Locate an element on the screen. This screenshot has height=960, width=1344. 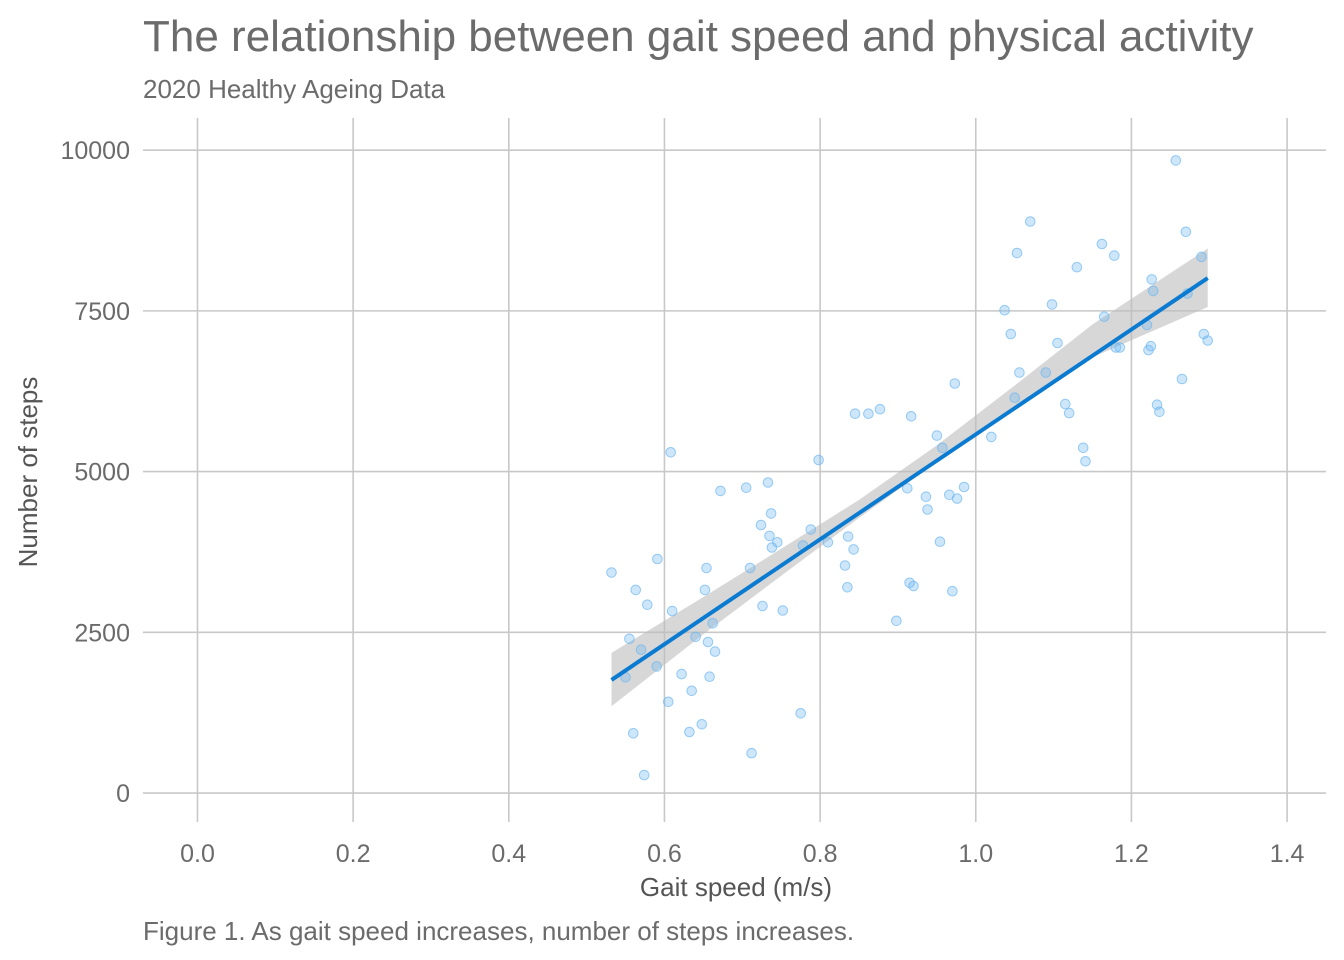
x-tick-label: 0.6 is located at coordinates (664, 854).